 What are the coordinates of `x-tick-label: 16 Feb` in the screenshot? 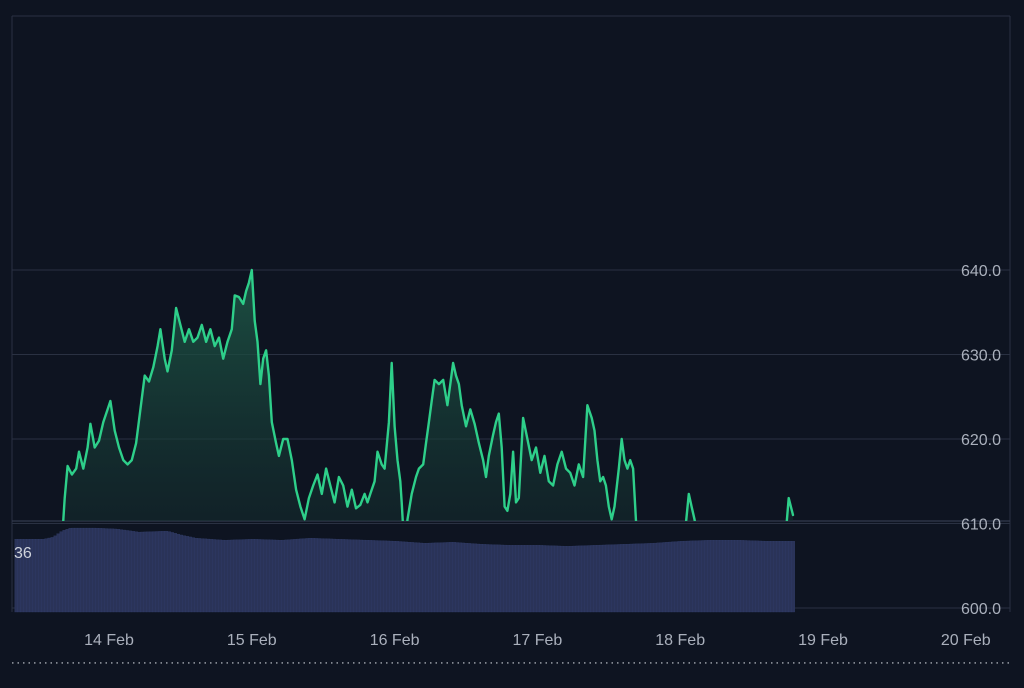 It's located at (395, 640).